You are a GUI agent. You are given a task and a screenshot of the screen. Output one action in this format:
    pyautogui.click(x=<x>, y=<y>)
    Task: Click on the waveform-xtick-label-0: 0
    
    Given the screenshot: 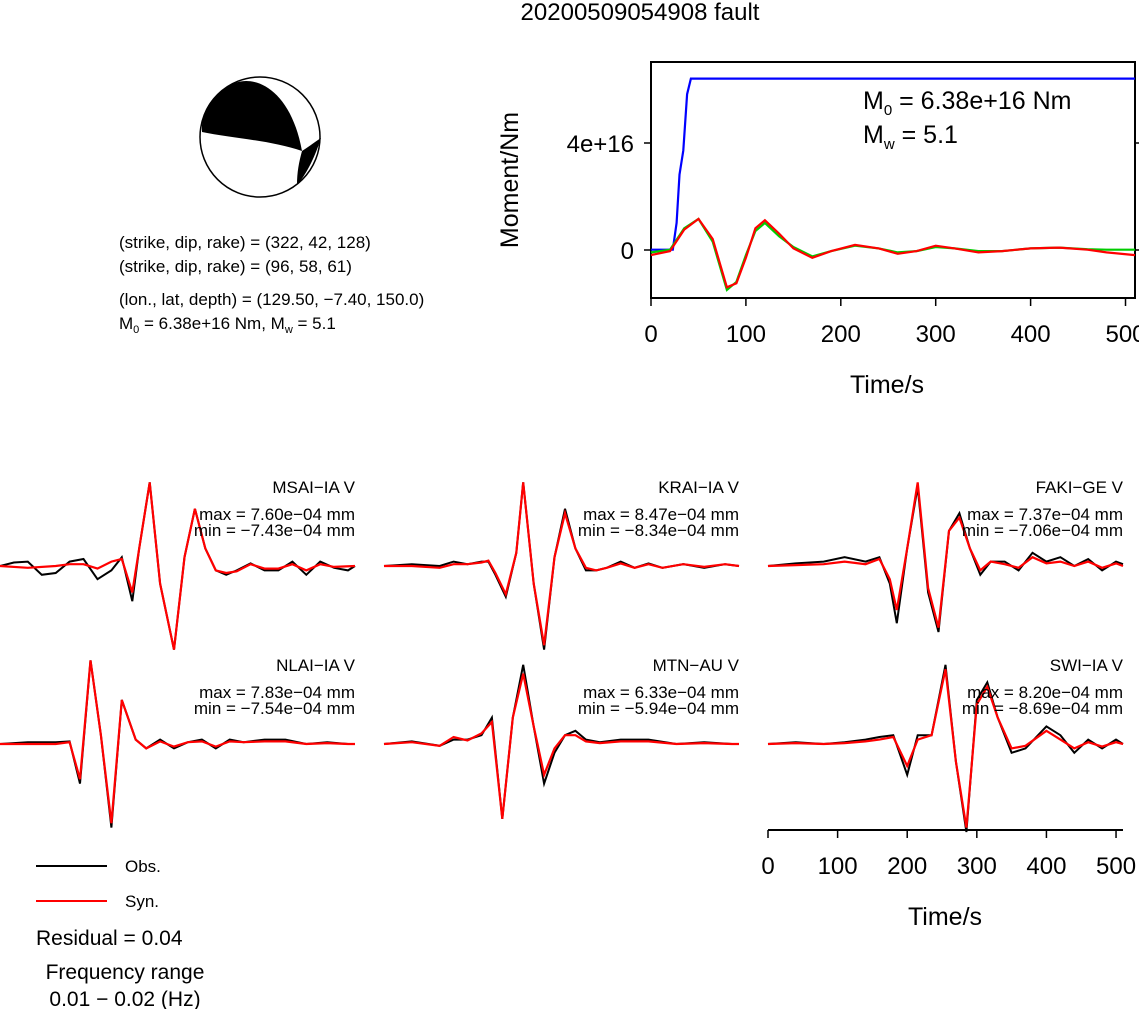 What is the action you would take?
    pyautogui.click(x=767, y=866)
    